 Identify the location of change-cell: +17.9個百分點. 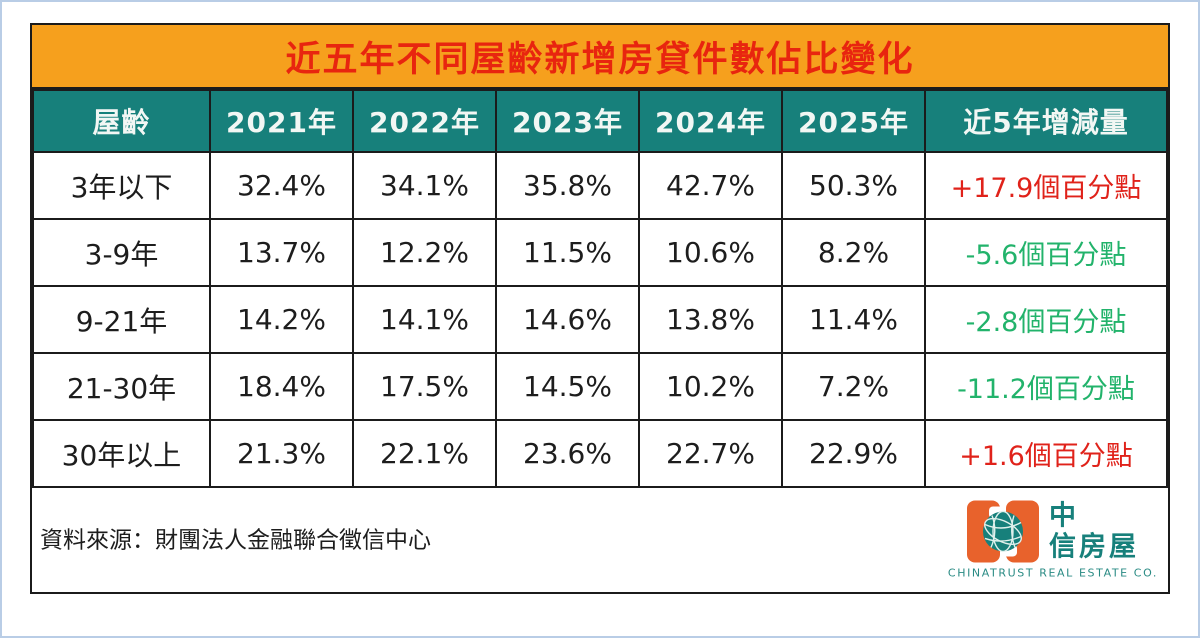
(1046, 185).